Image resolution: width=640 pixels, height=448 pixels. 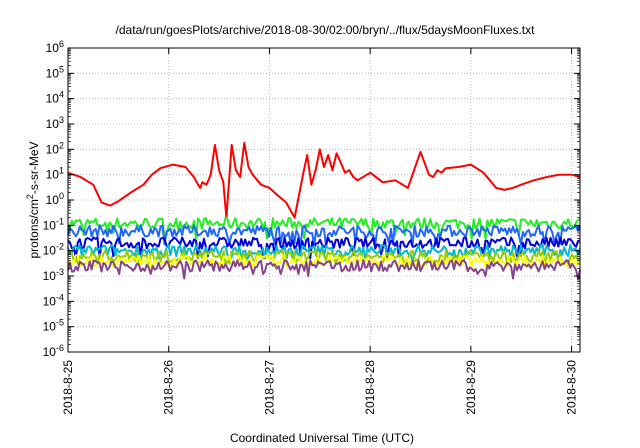 What do you see at coordinates (34, 167) in the screenshot?
I see `y-axis-label-unit: -s-sr-MeV` at bounding box center [34, 167].